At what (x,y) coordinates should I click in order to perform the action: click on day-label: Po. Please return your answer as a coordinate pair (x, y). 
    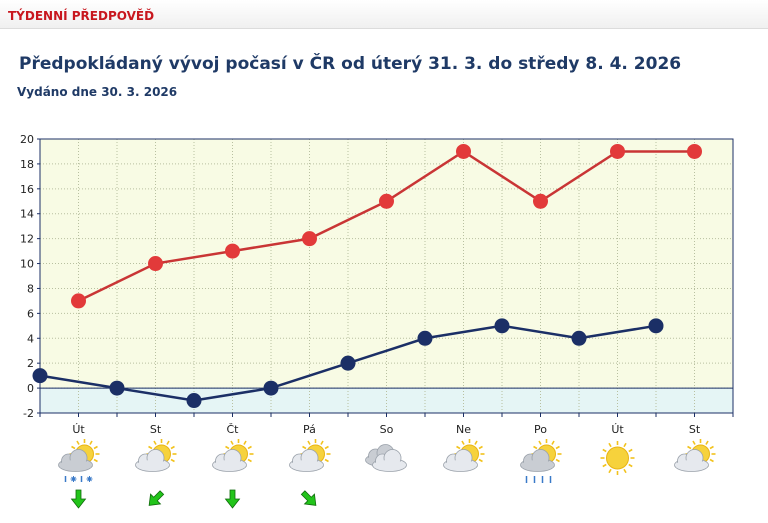
    Looking at the image, I should click on (540, 429).